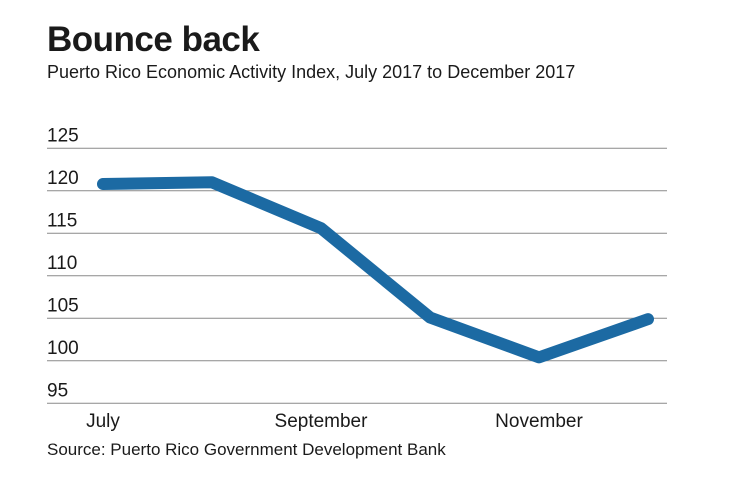 The image size is (740, 482). I want to click on y-tick-label: 115, so click(62, 220).